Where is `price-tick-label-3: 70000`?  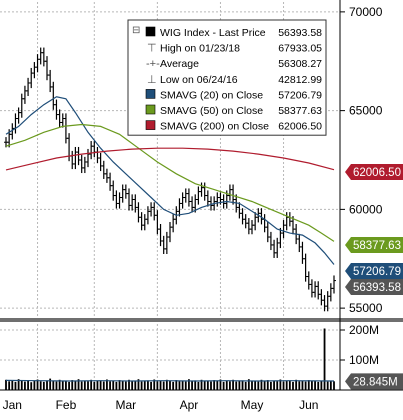
price-tick-label-3: 70000 is located at coordinates (366, 12).